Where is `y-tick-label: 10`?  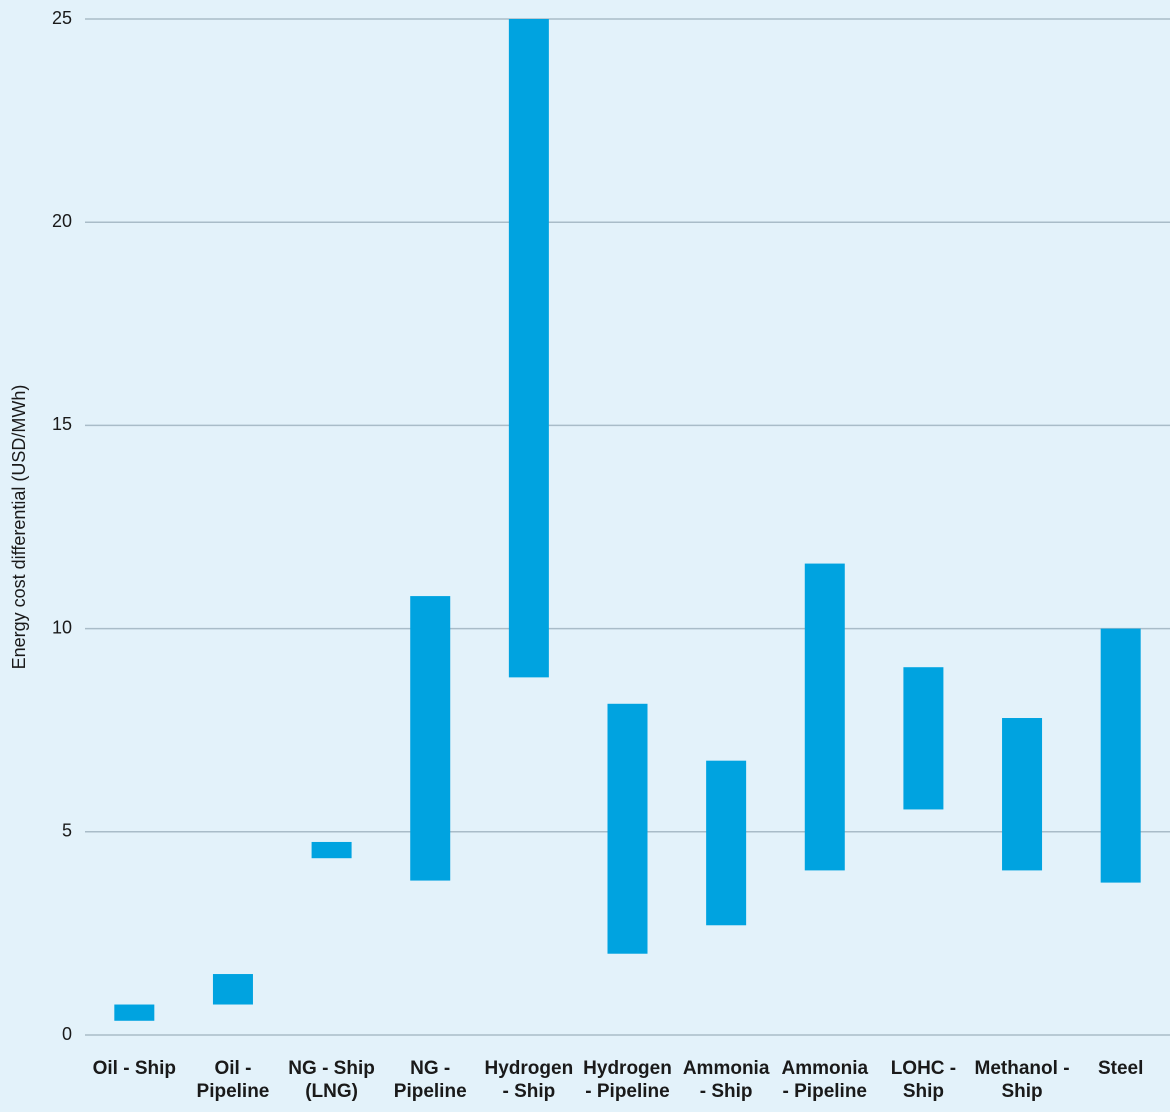
y-tick-label: 10 is located at coordinates (62, 627).